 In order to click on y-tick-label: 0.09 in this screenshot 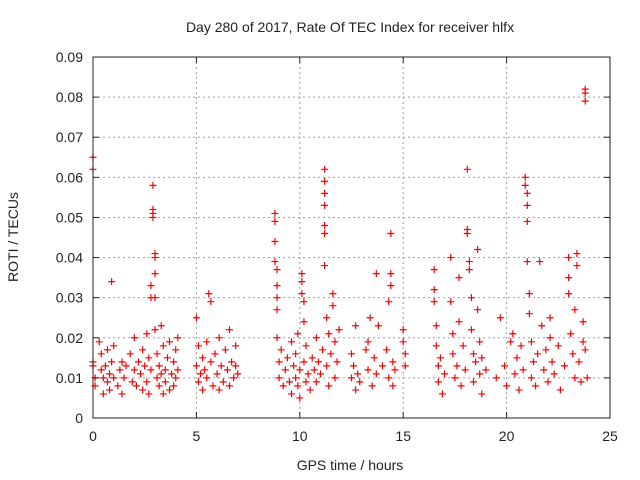, I will do `click(69, 57)`.